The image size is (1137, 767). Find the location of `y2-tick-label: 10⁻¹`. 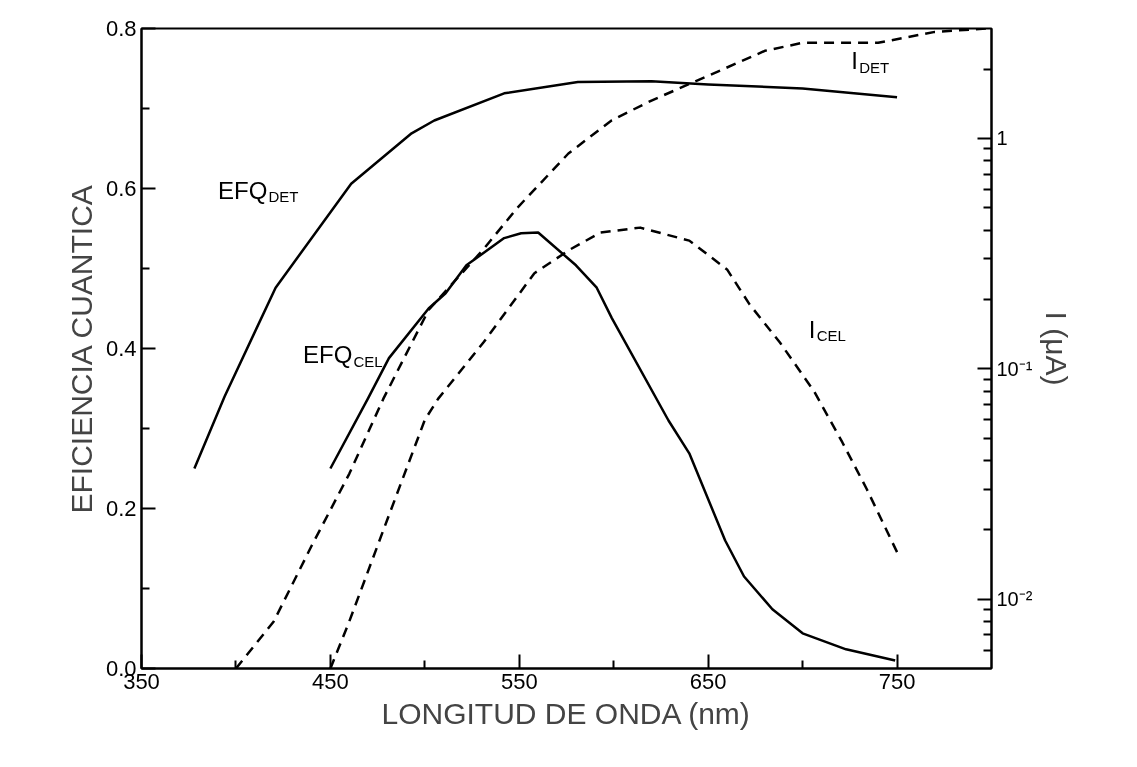

y2-tick-label: 10⁻¹ is located at coordinates (1014, 368).